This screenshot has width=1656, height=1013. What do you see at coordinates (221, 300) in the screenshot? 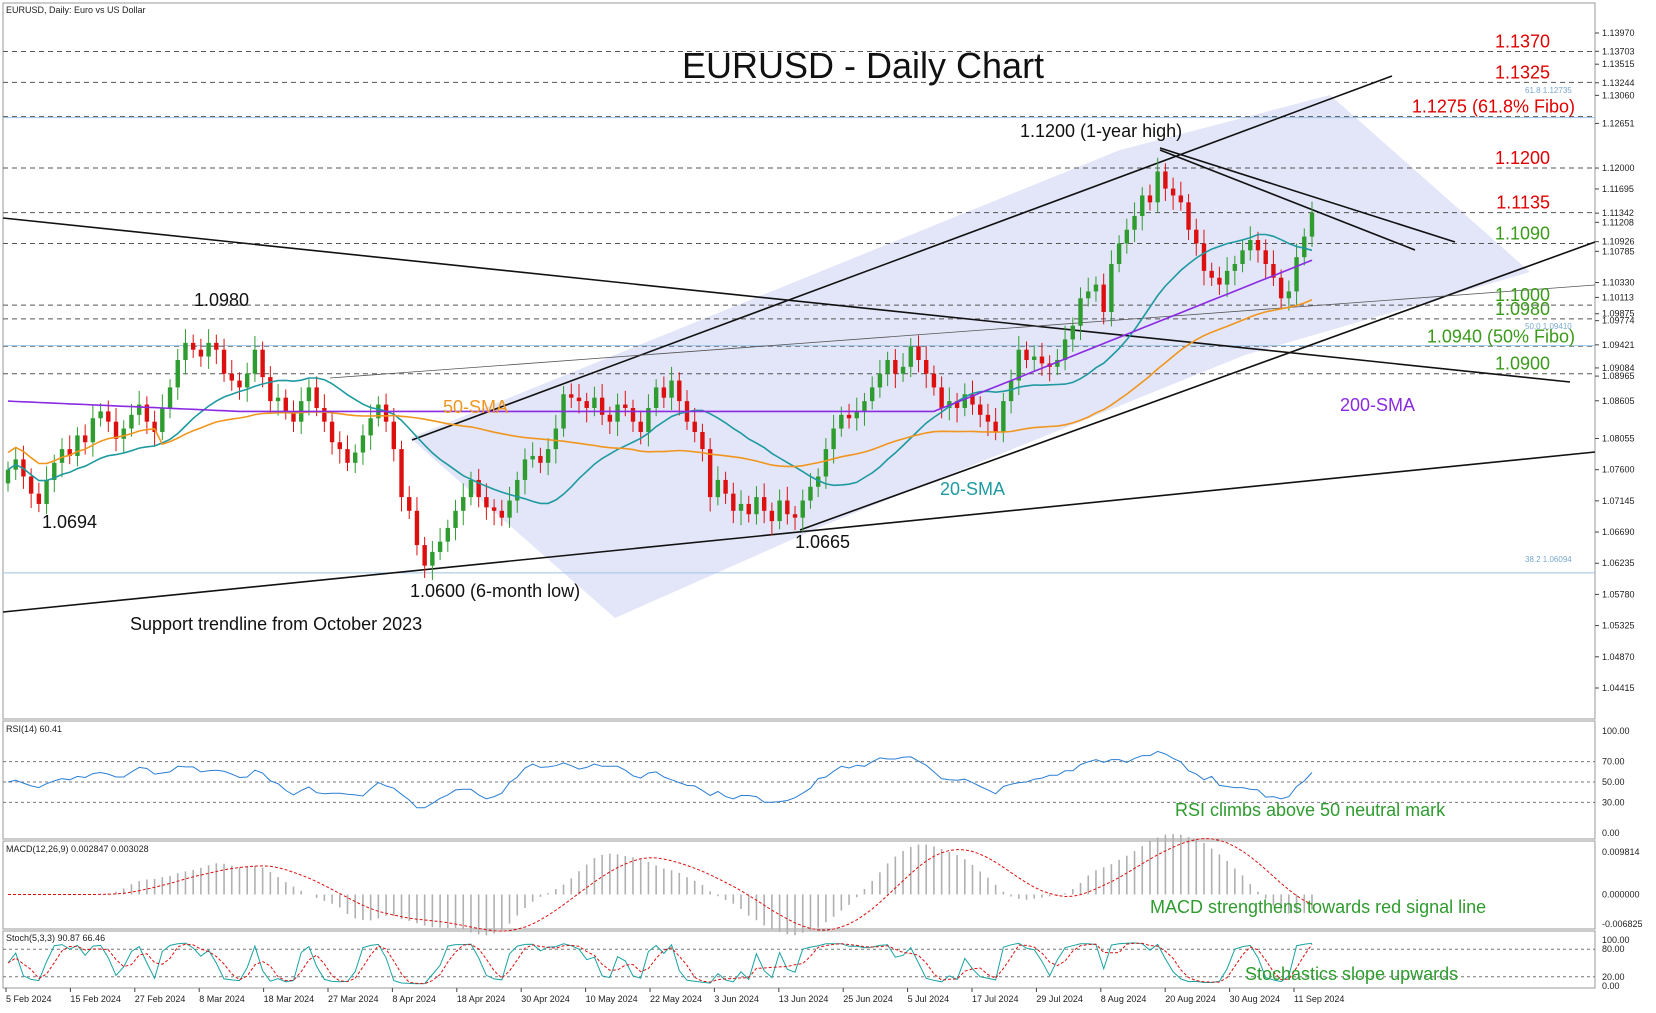
I see `annotation-1-0980: 1.0980` at bounding box center [221, 300].